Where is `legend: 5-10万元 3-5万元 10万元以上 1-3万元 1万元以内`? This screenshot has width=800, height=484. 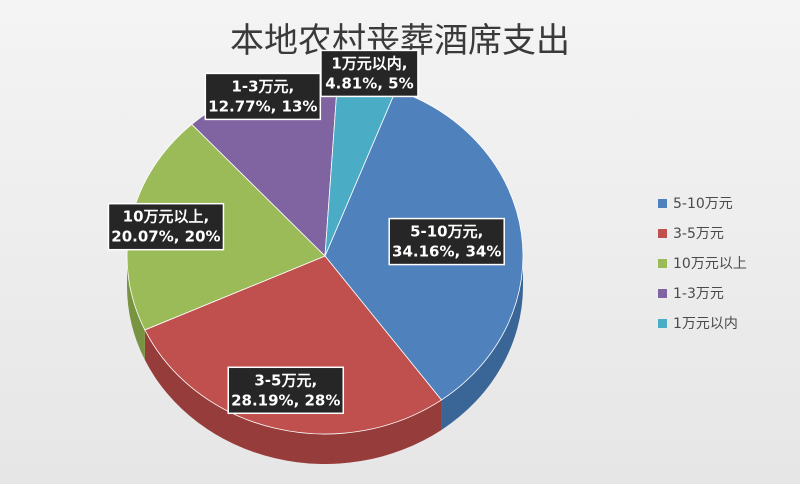 legend: 5-10万元 3-5万元 10万元以上 1-3万元 1万元以内 is located at coordinates (702, 264).